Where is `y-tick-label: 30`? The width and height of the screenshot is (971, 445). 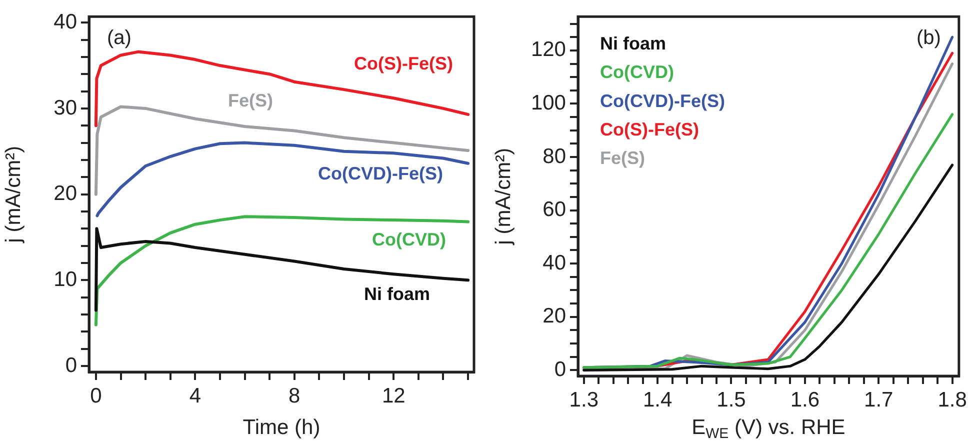
y-tick-label: 30 is located at coordinates (65, 108).